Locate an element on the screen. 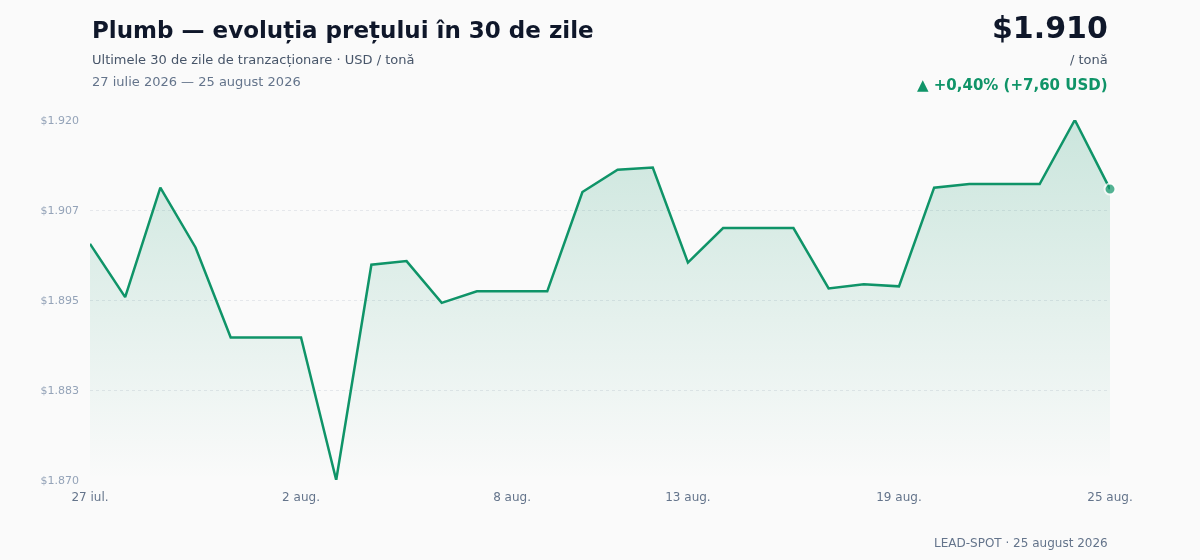 The width and height of the screenshot is (1200, 560). text: / tonă is located at coordinates (1089, 59).